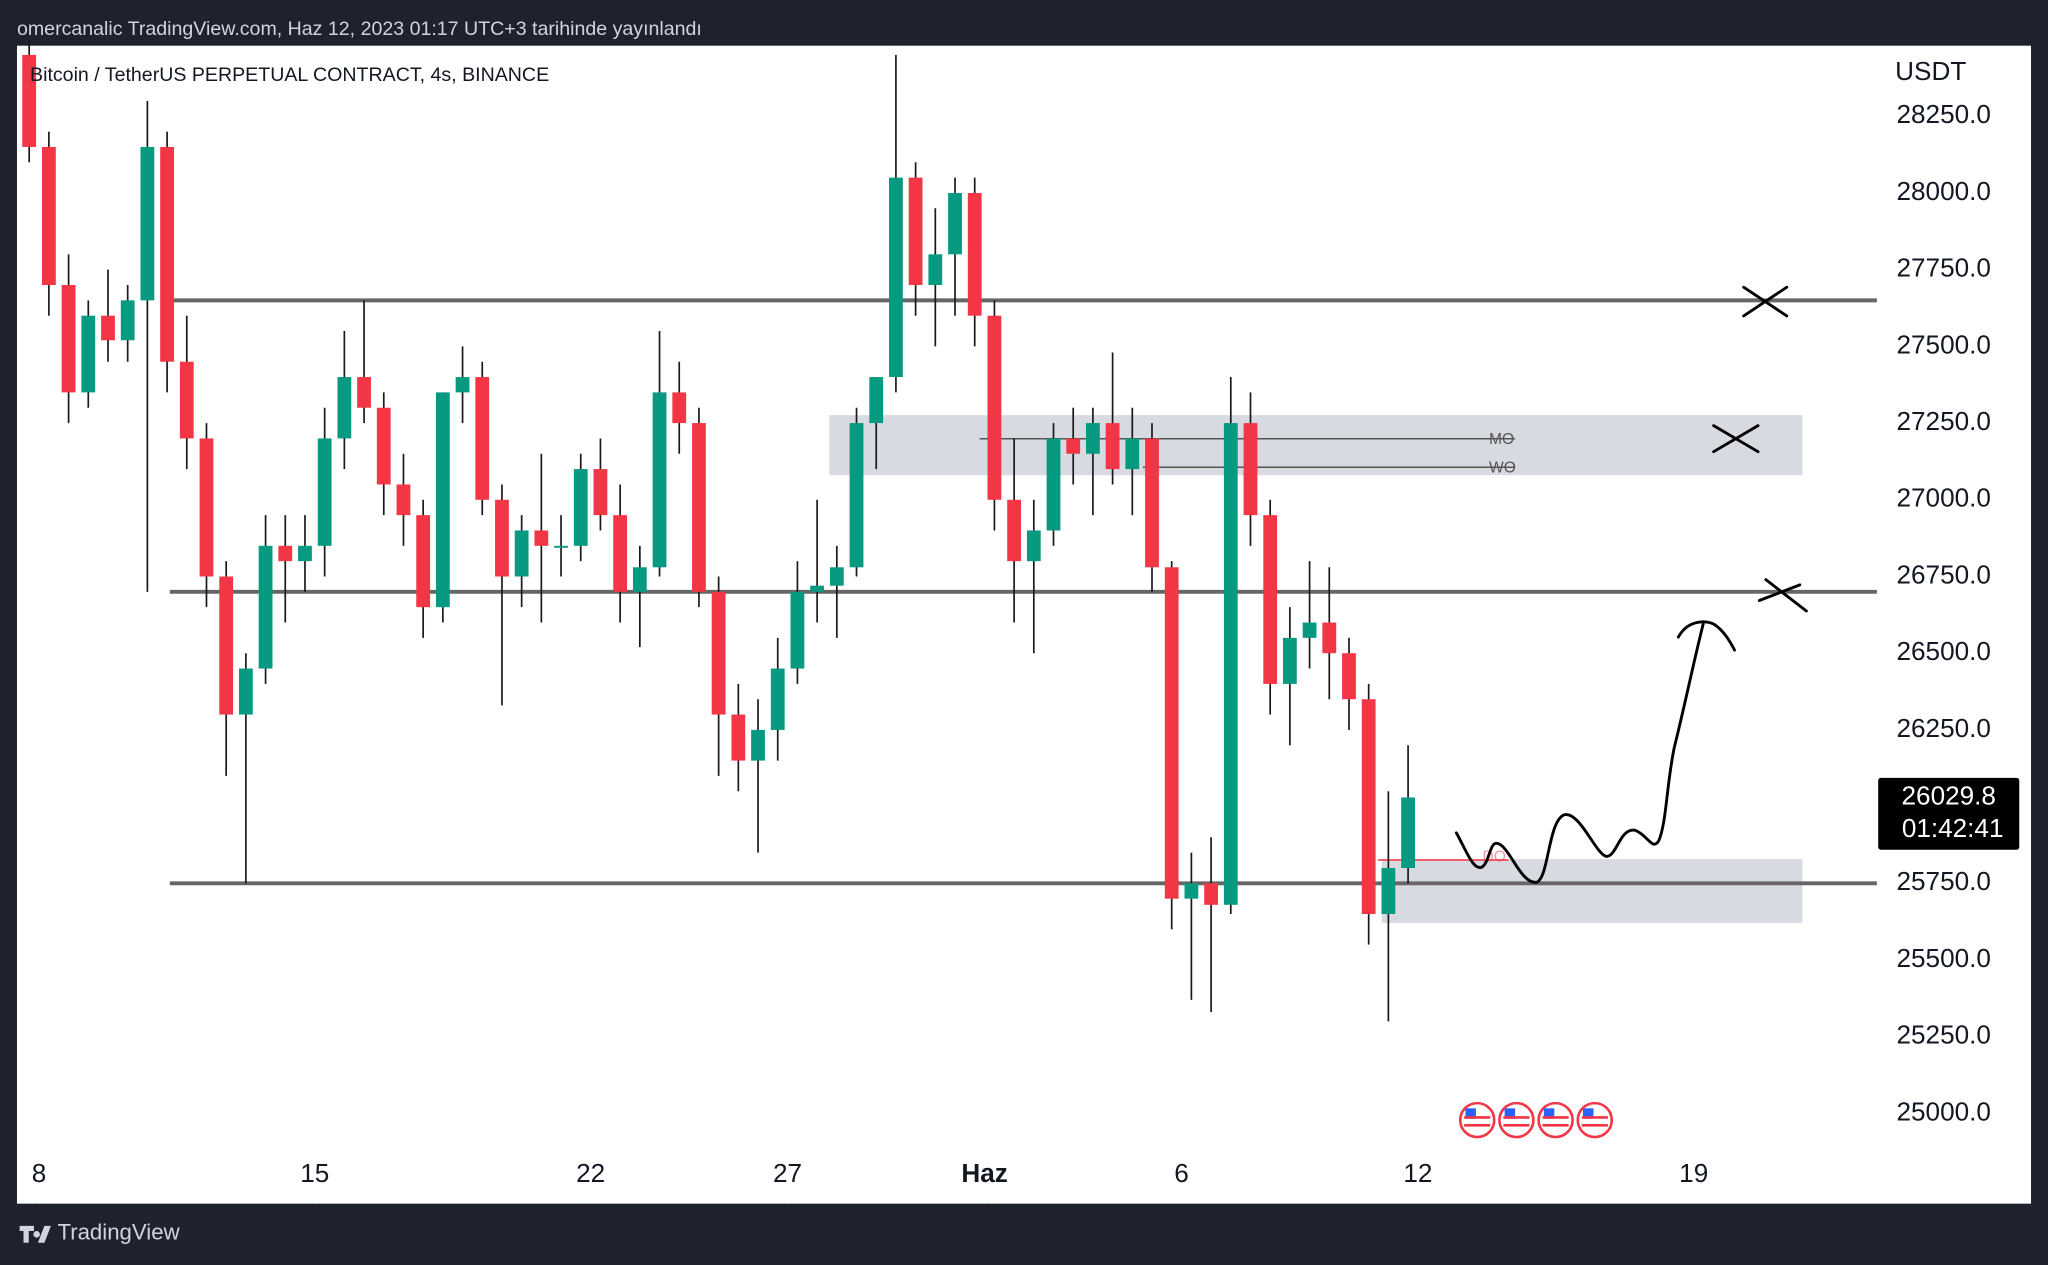  What do you see at coordinates (39, 1173) in the screenshot?
I see `x-tick-label: 8` at bounding box center [39, 1173].